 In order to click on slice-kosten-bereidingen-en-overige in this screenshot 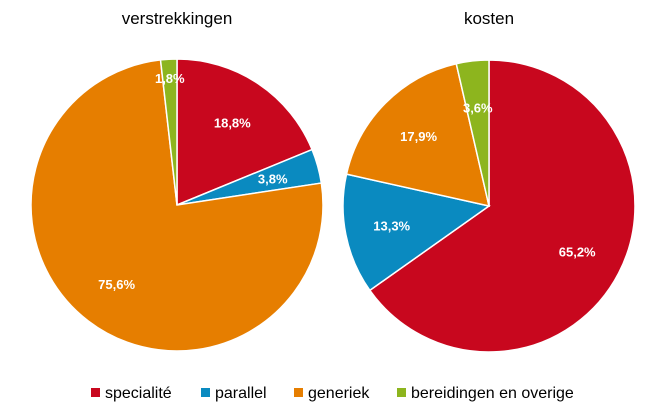, I will do `click(472, 133)`.